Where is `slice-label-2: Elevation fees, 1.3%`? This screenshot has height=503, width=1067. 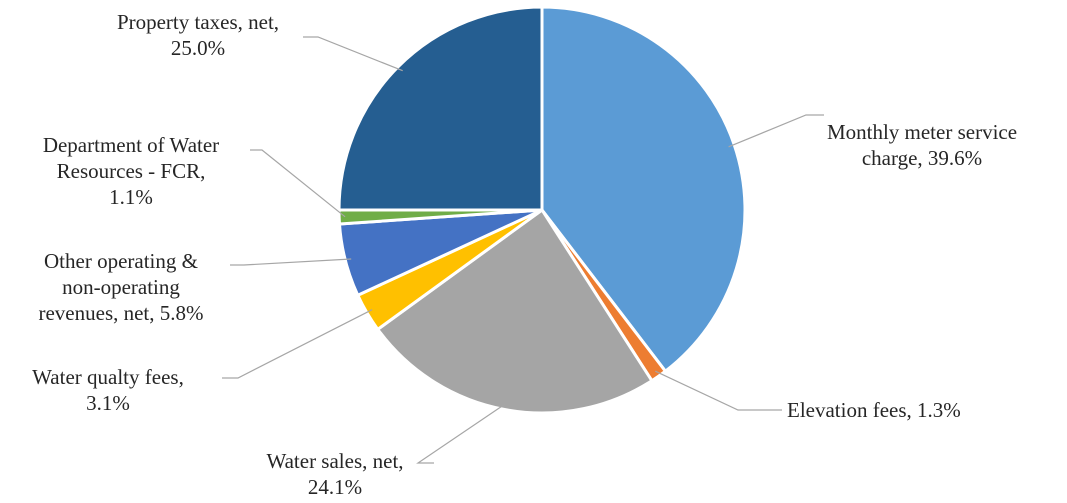 slice-label-2: Elevation fees, 1.3% is located at coordinates (874, 410).